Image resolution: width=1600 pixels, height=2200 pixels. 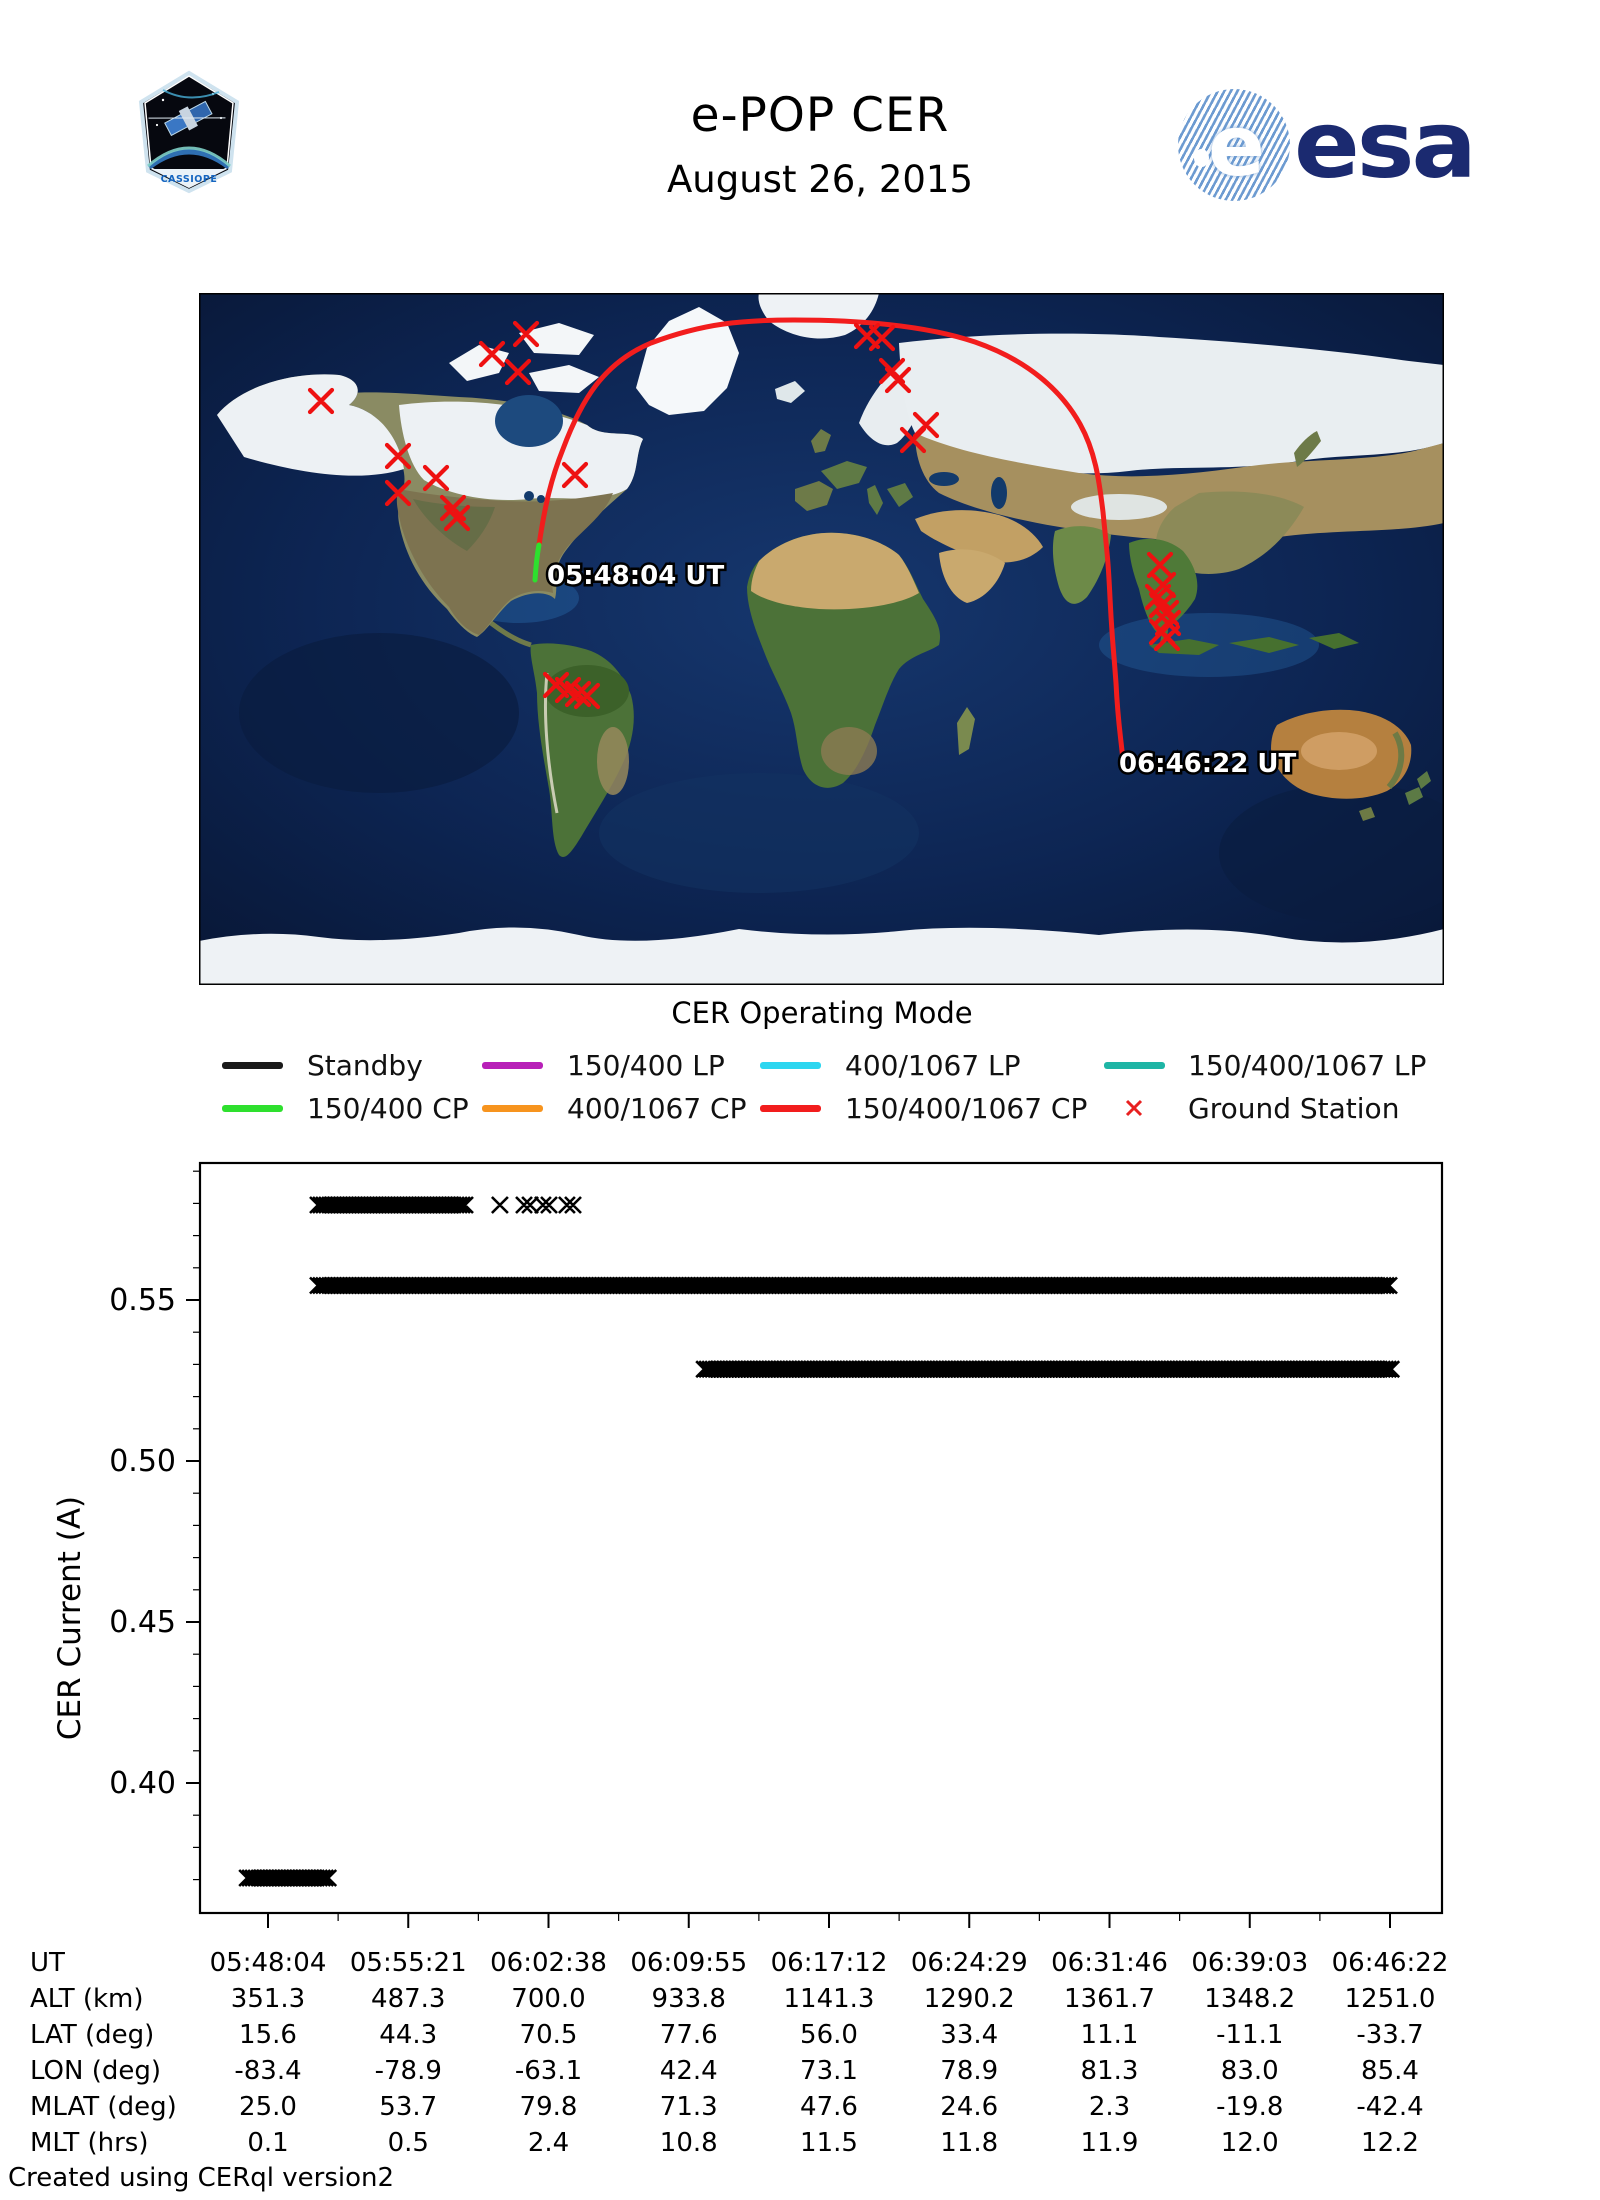 What do you see at coordinates (1250, 2107) in the screenshot?
I see `table-cell: -19.8` at bounding box center [1250, 2107].